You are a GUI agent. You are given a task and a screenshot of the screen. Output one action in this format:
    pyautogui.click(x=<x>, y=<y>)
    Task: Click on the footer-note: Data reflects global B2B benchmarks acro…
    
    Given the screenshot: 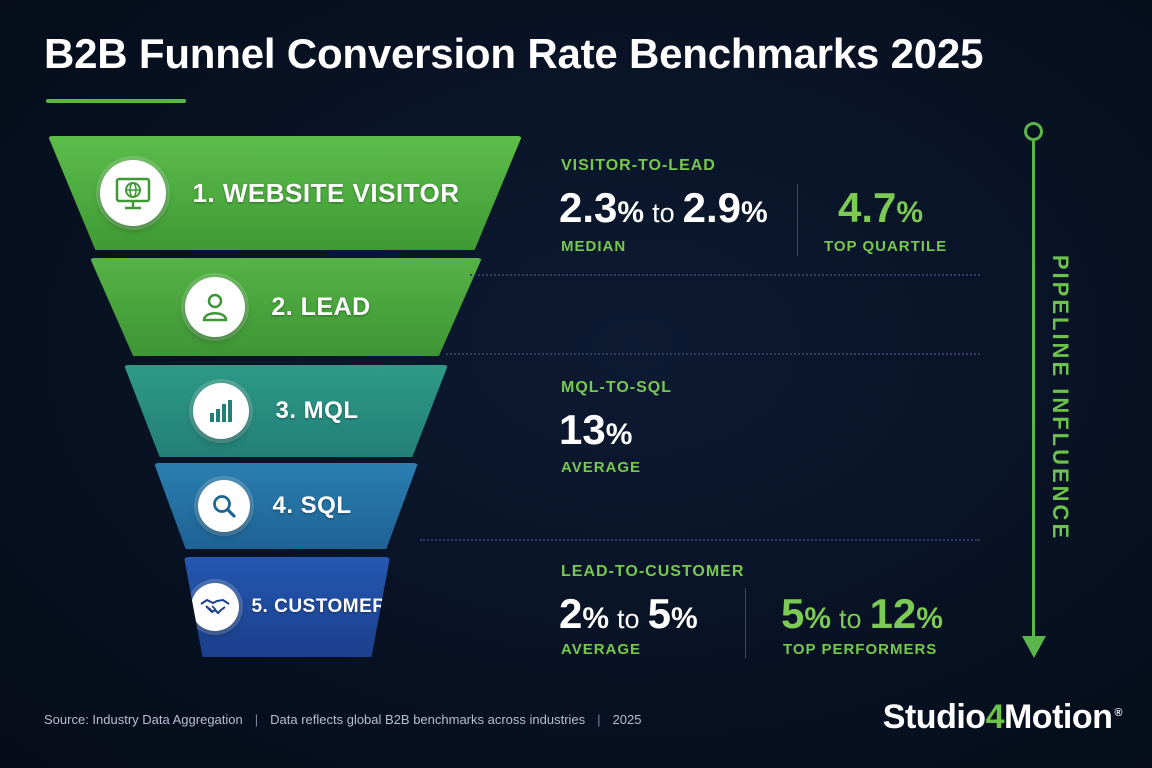 What is the action you would take?
    pyautogui.click(x=428, y=719)
    